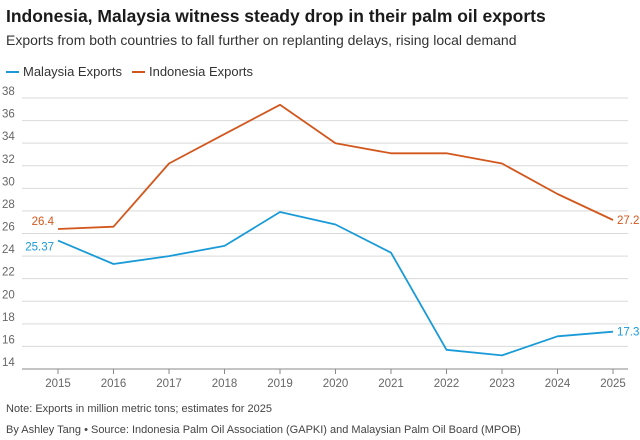 The height and width of the screenshot is (440, 640). Describe the element at coordinates (39, 248) in the screenshot. I see `data-label: 25.37` at that location.